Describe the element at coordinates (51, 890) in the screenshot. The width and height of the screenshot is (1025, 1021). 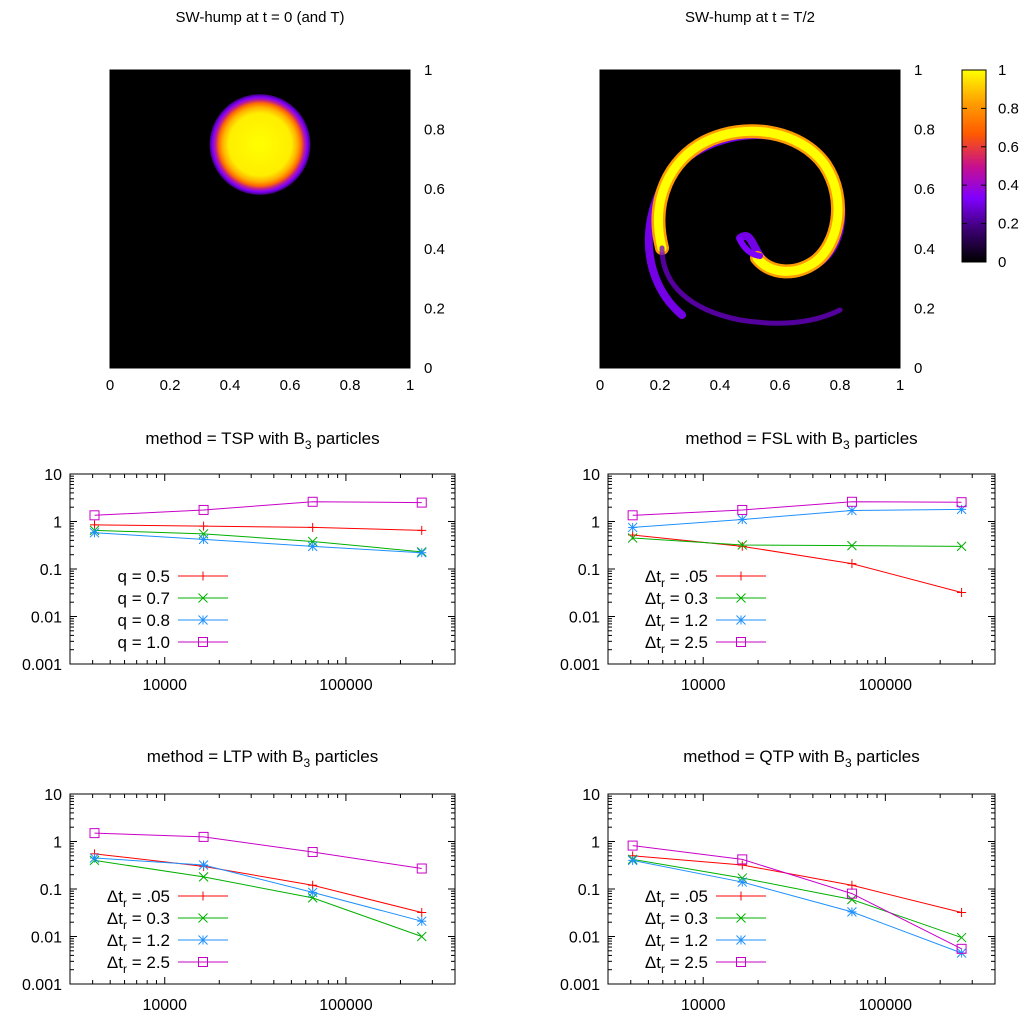
I see `y-tick-label: 0.1` at that location.